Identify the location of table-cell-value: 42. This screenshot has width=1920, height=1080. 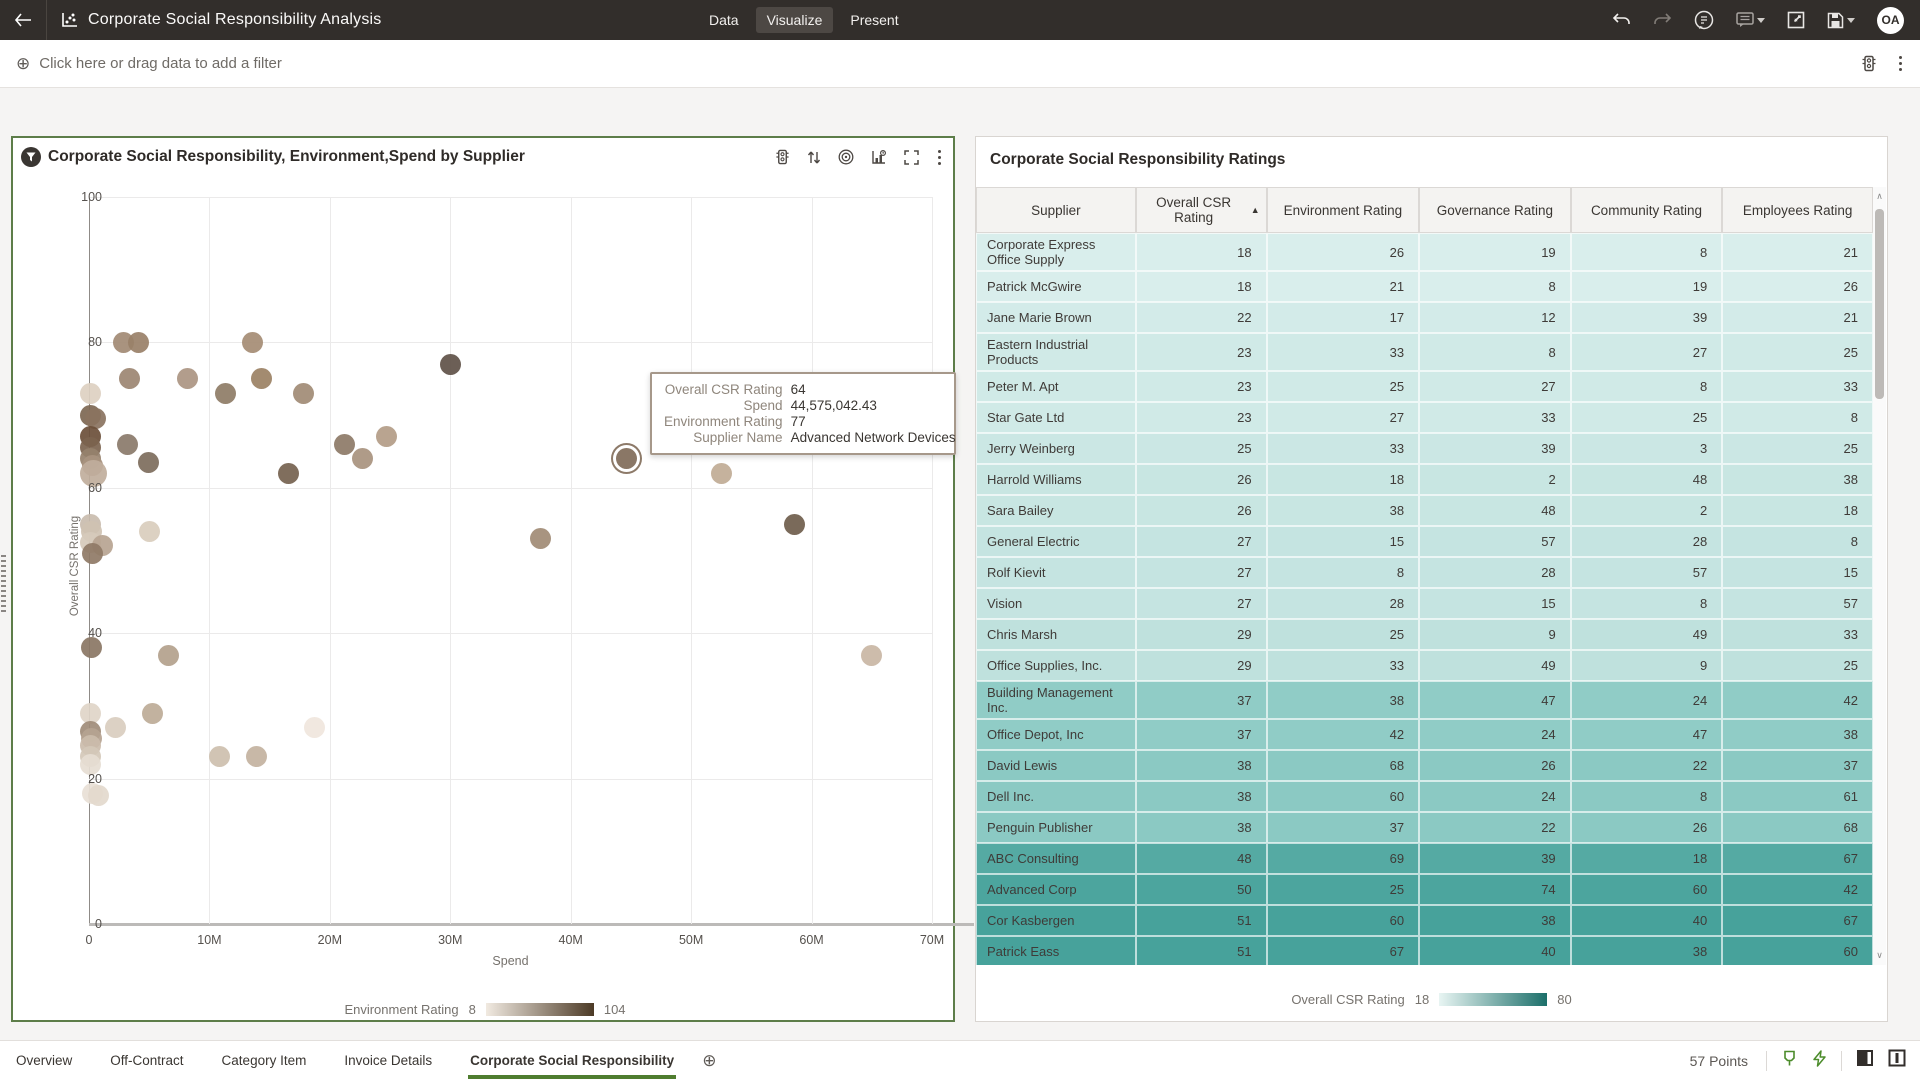
(1797, 889).